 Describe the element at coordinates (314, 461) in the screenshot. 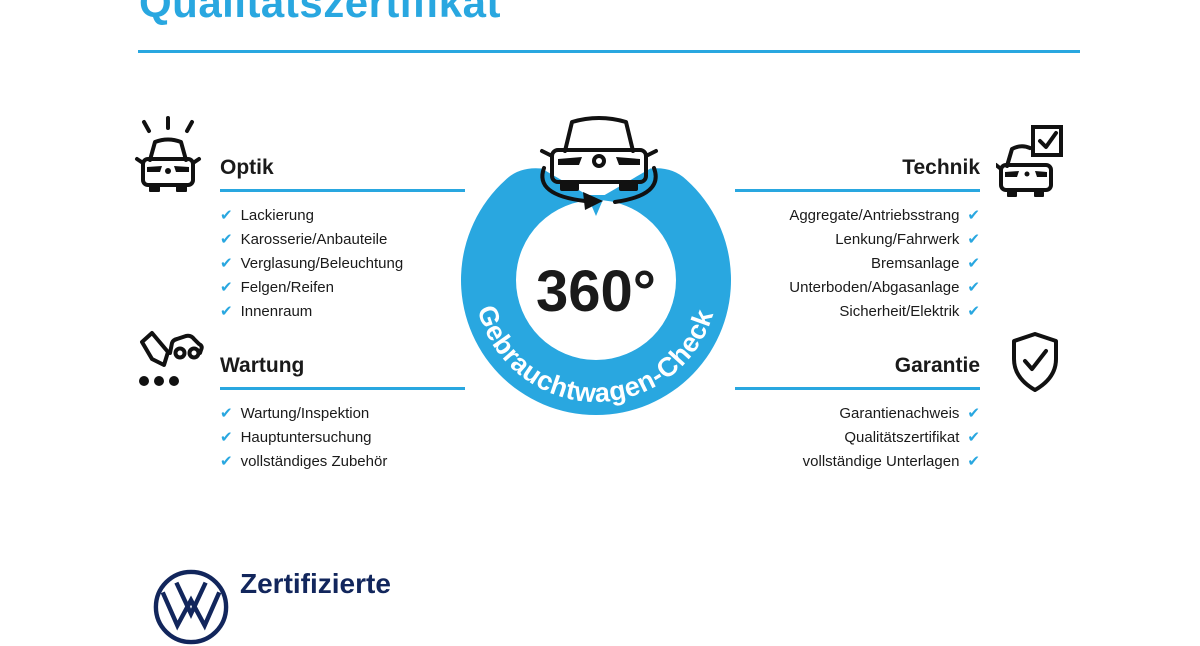

I see `item-label: vollständiges Zubehör` at that location.